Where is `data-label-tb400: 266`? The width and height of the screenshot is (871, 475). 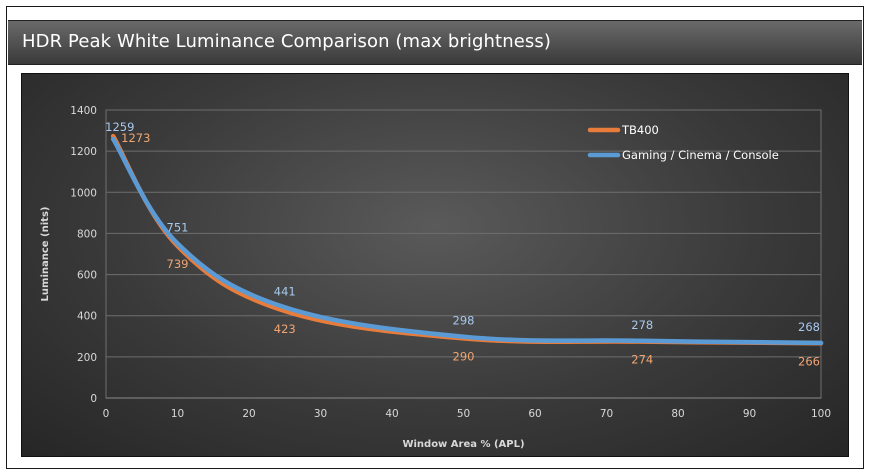 data-label-tb400: 266 is located at coordinates (809, 361).